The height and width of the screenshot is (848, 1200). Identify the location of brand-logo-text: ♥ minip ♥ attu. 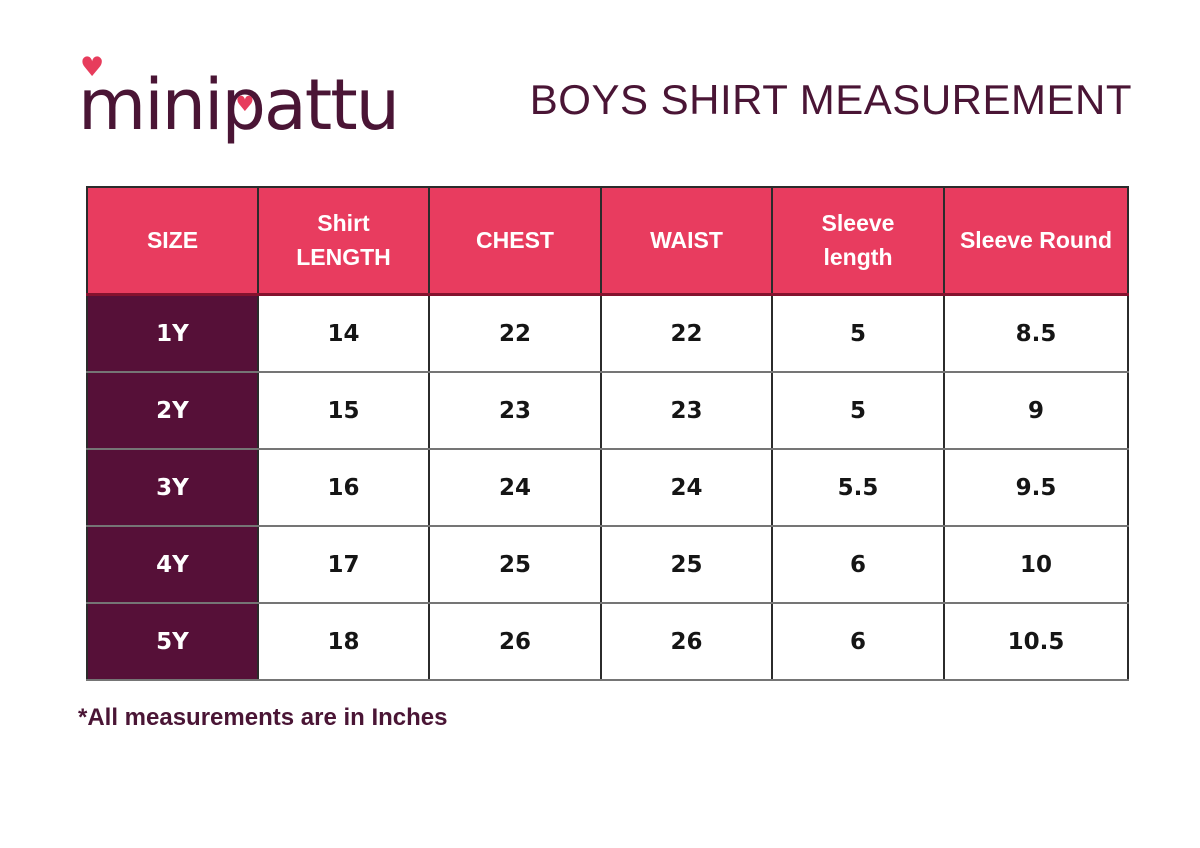
(239, 97).